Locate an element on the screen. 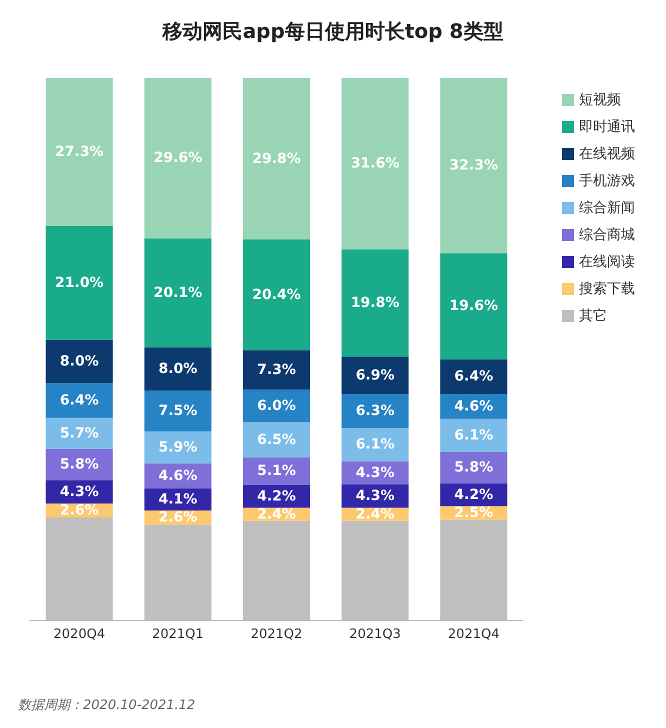  data-label: 19.8% is located at coordinates (375, 302).